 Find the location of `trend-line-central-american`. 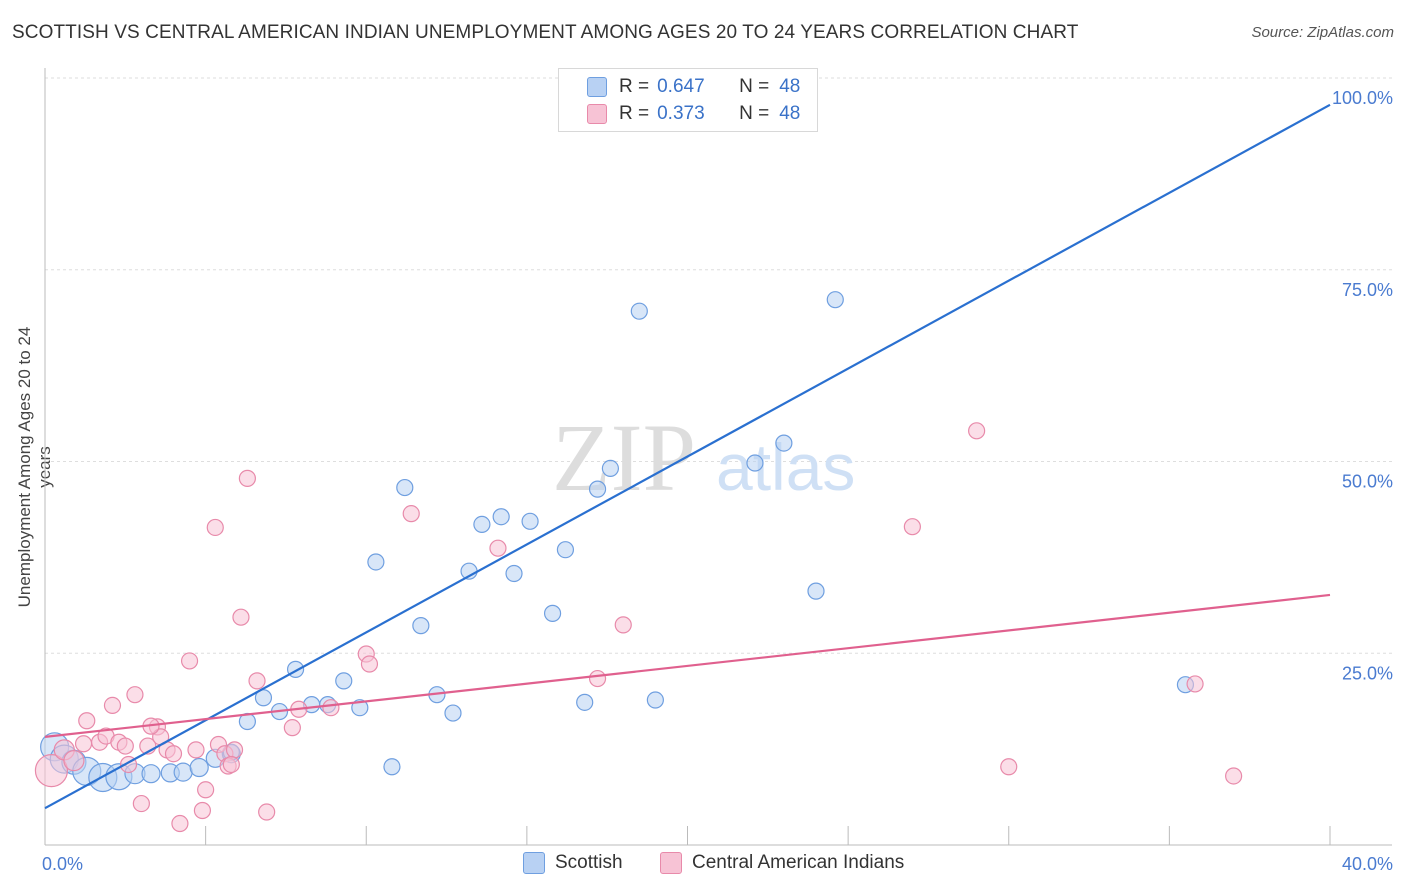

trend-line-central-american is located at coordinates (687, 665).